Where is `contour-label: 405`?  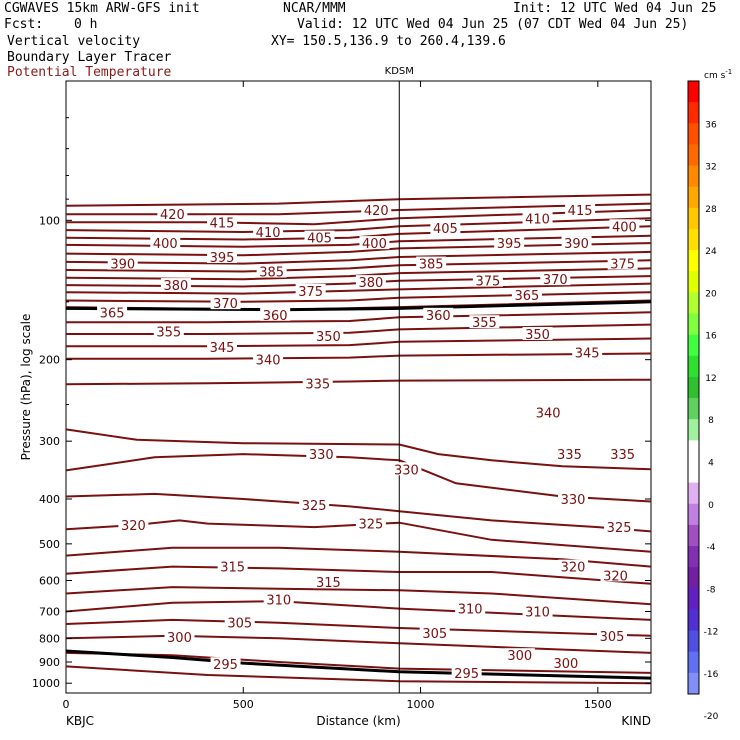 contour-label: 405 is located at coordinates (445, 229).